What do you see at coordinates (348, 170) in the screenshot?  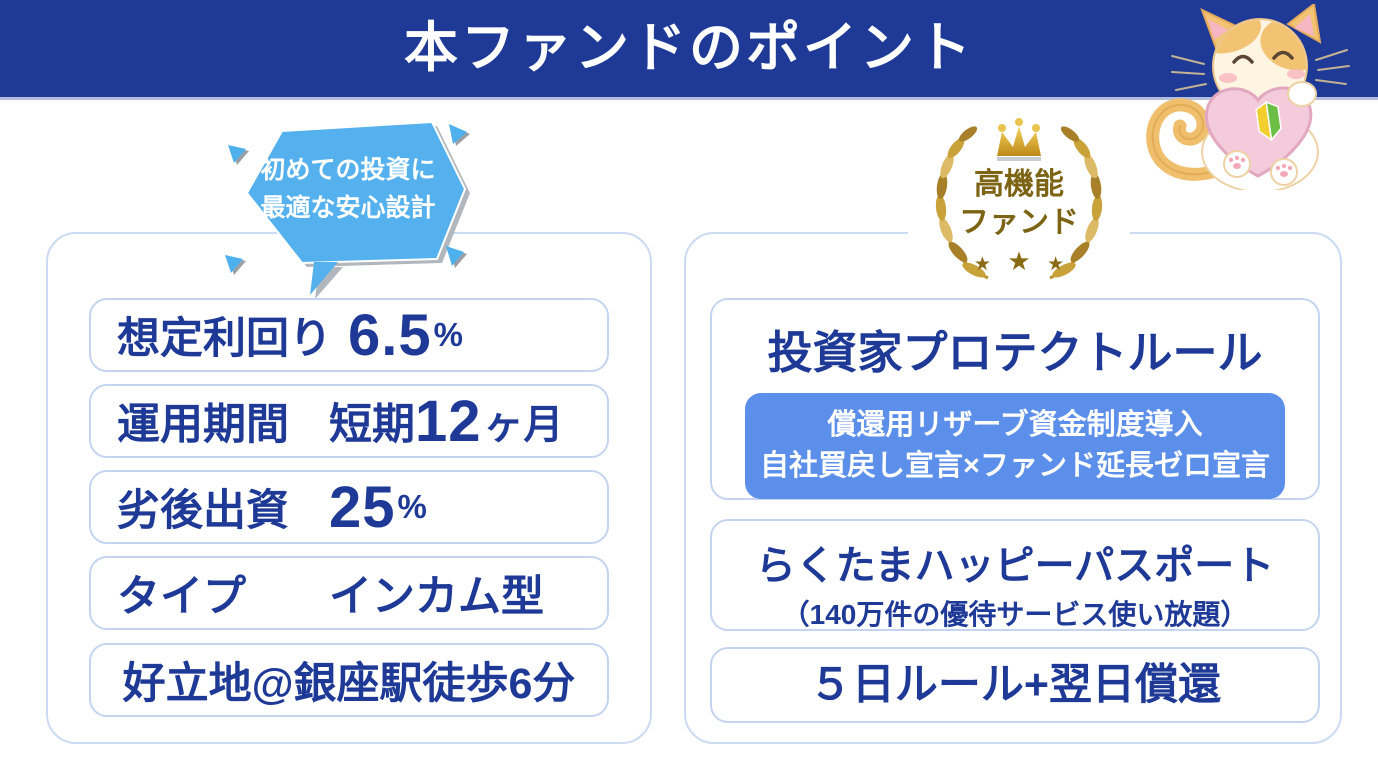 I see `bubble-line1: 初めての投資に` at bounding box center [348, 170].